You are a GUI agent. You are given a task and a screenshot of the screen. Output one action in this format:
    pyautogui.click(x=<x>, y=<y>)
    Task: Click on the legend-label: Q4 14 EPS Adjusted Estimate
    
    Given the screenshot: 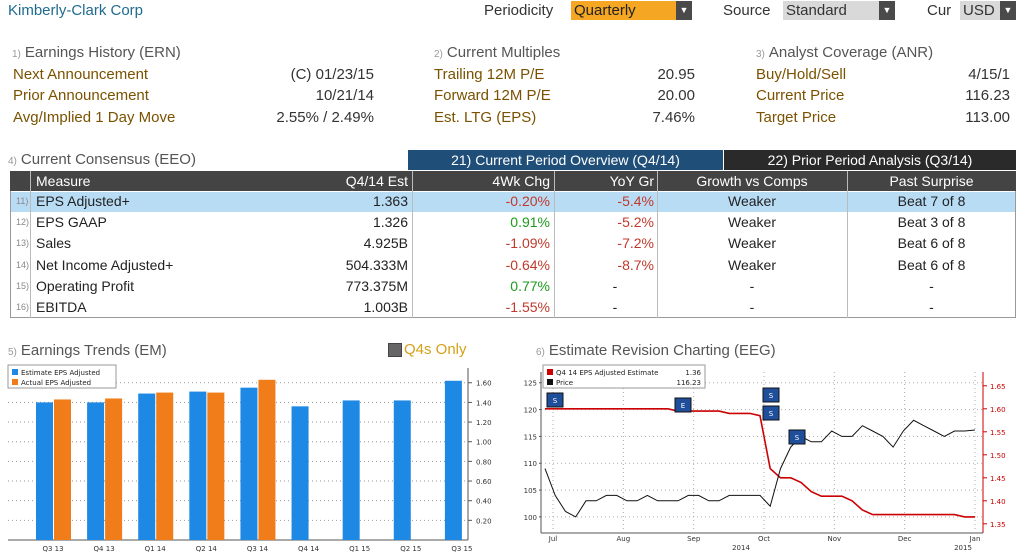 What is the action you would take?
    pyautogui.click(x=607, y=373)
    